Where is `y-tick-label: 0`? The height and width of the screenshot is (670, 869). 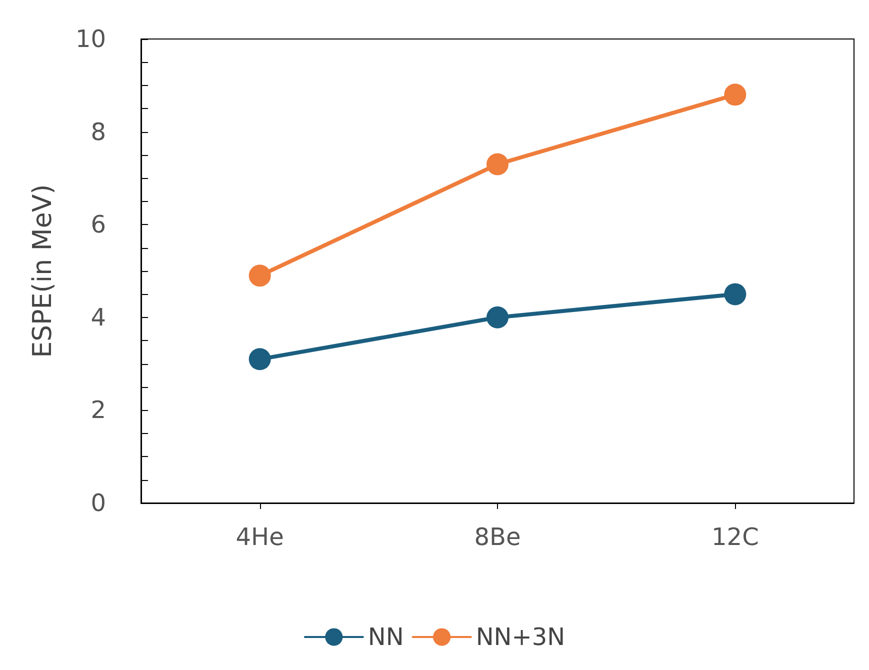
y-tick-label: 0 is located at coordinates (98, 503).